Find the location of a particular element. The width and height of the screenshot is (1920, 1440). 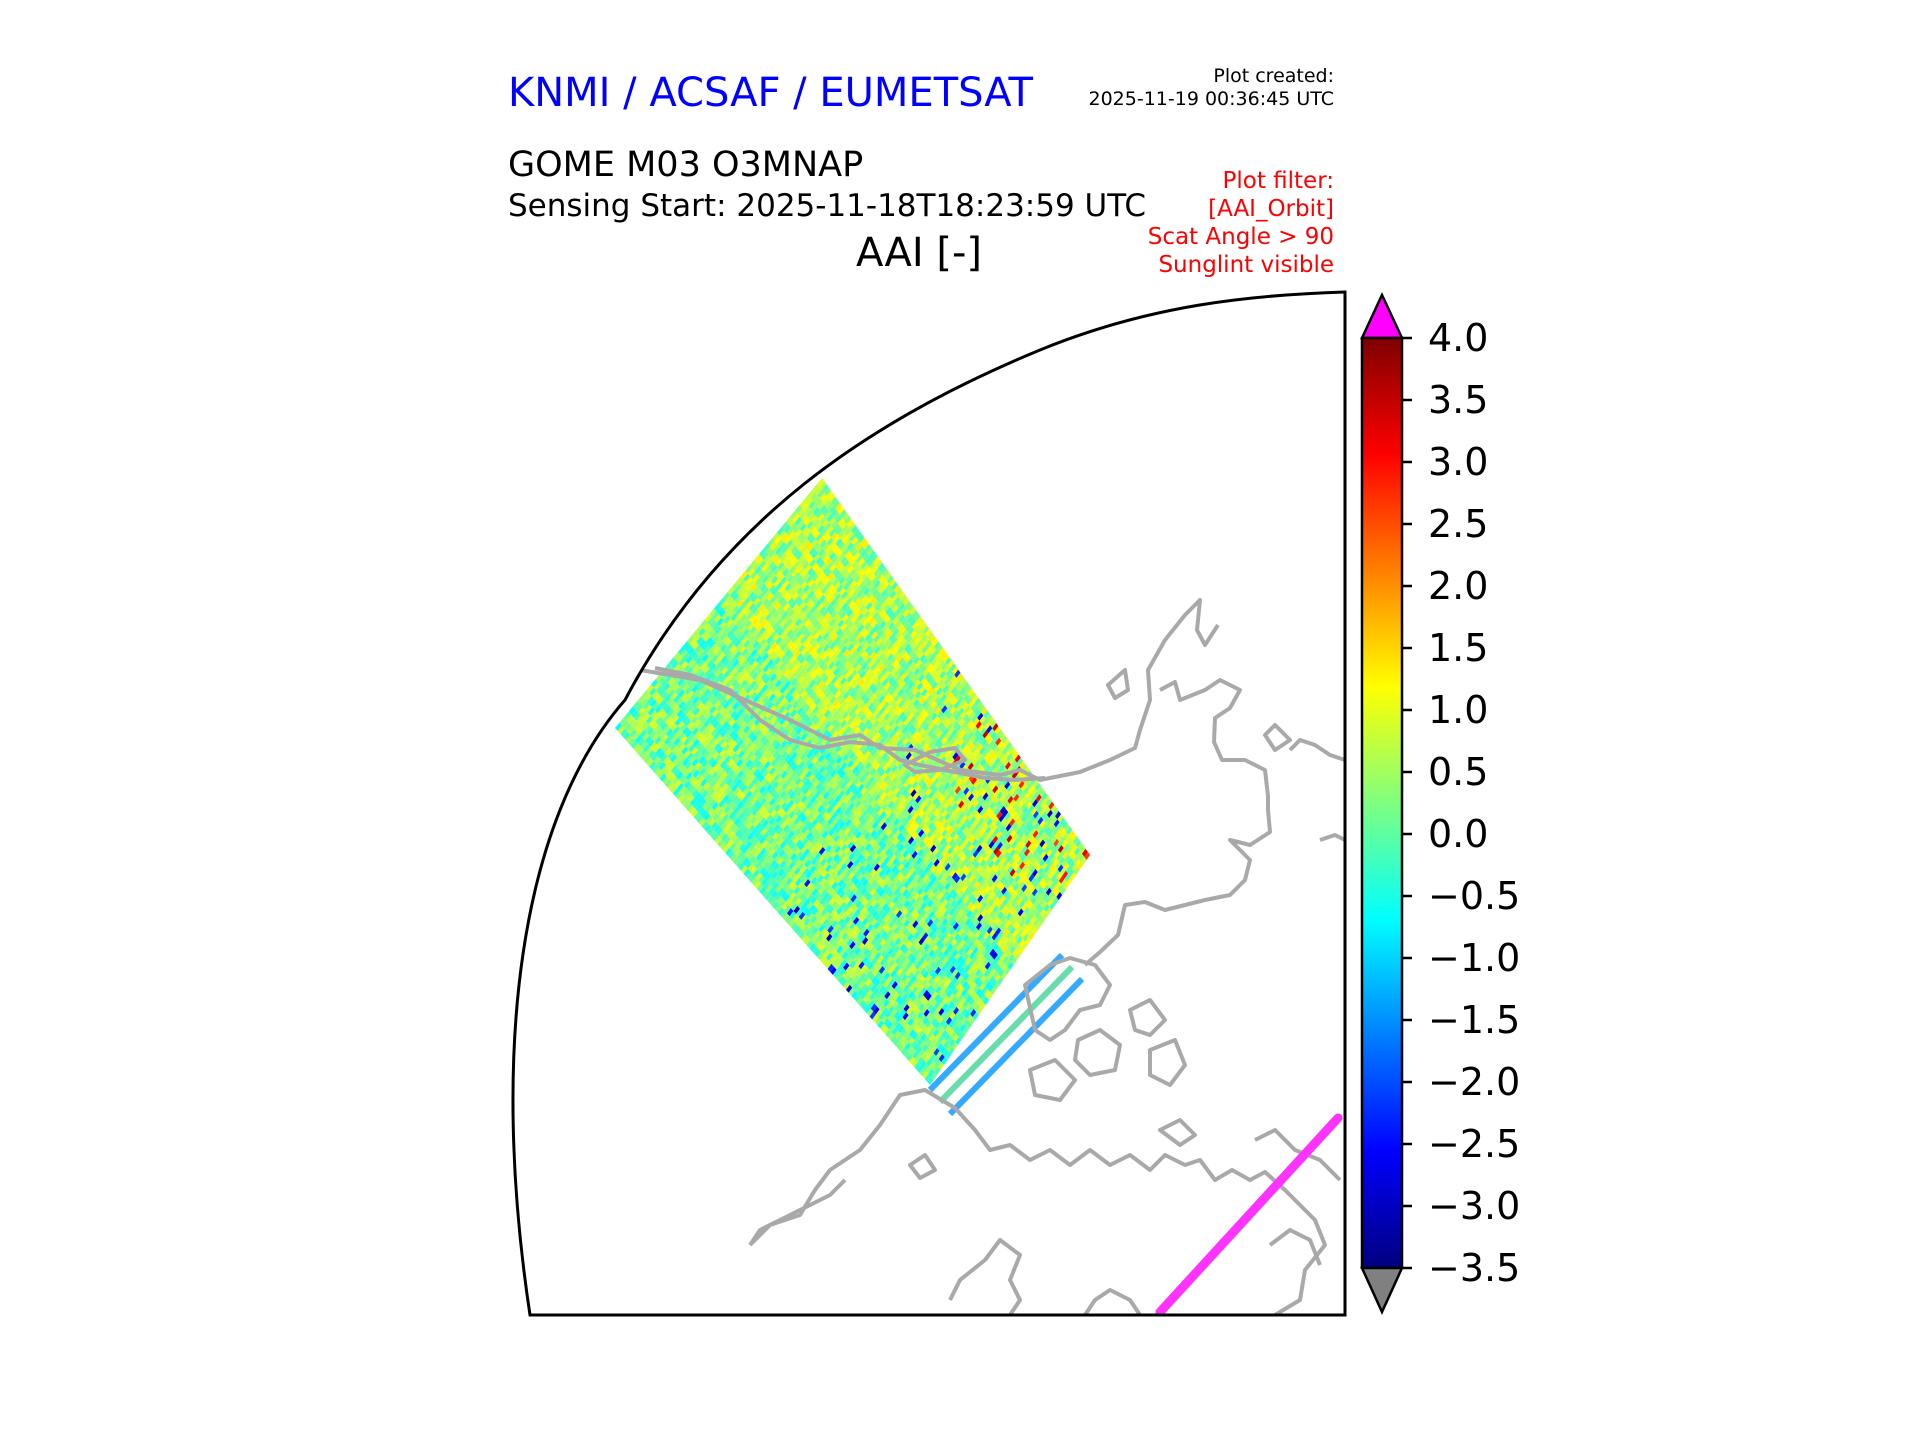

plot-created-time: 2025-11-19 00:36:45 UTC is located at coordinates (1211, 99).